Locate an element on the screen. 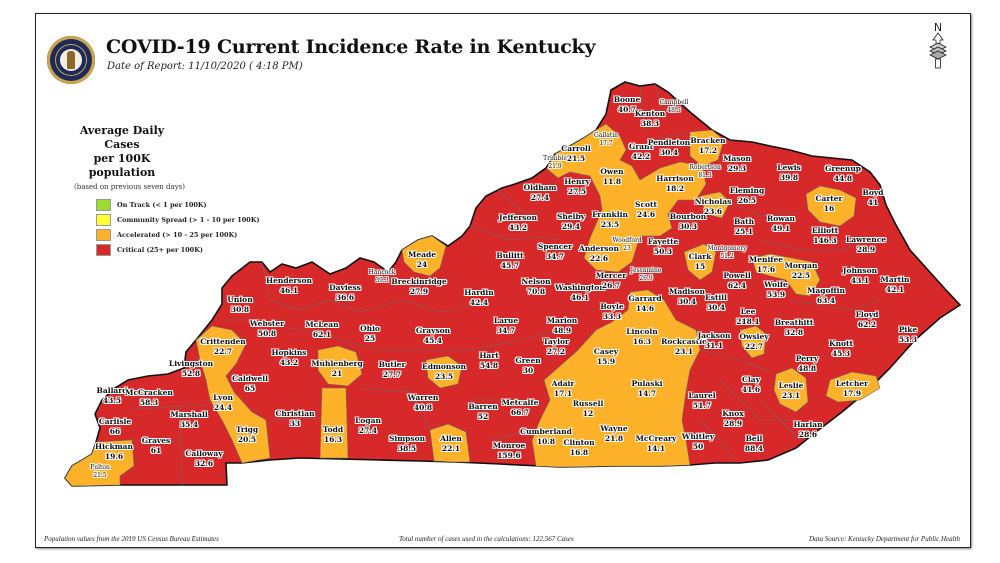  county-name: Montgomery is located at coordinates (727, 248).